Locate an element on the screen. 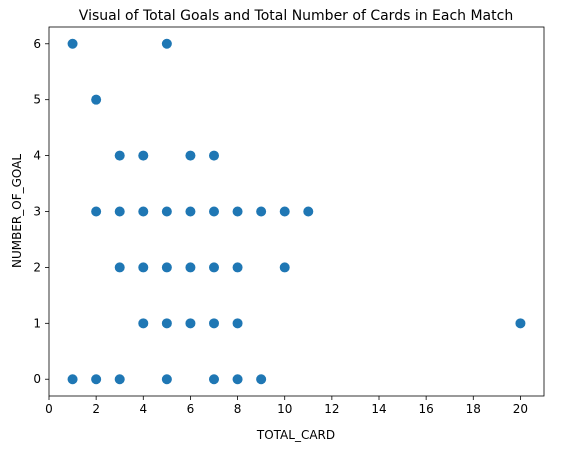 The height and width of the screenshot is (453, 564). y-tick-label: 6 is located at coordinates (37, 44).